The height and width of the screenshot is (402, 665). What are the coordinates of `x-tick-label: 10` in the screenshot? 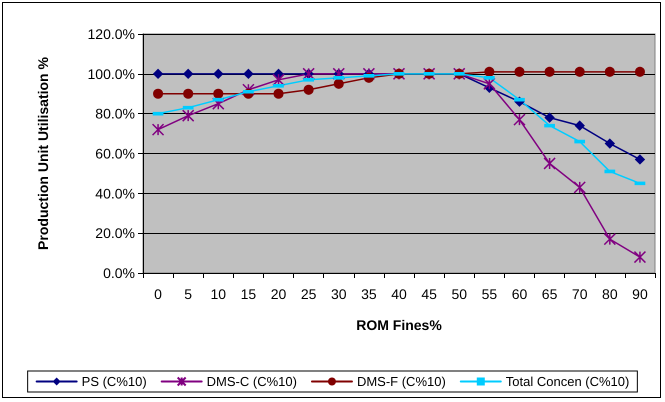 It's located at (218, 294).